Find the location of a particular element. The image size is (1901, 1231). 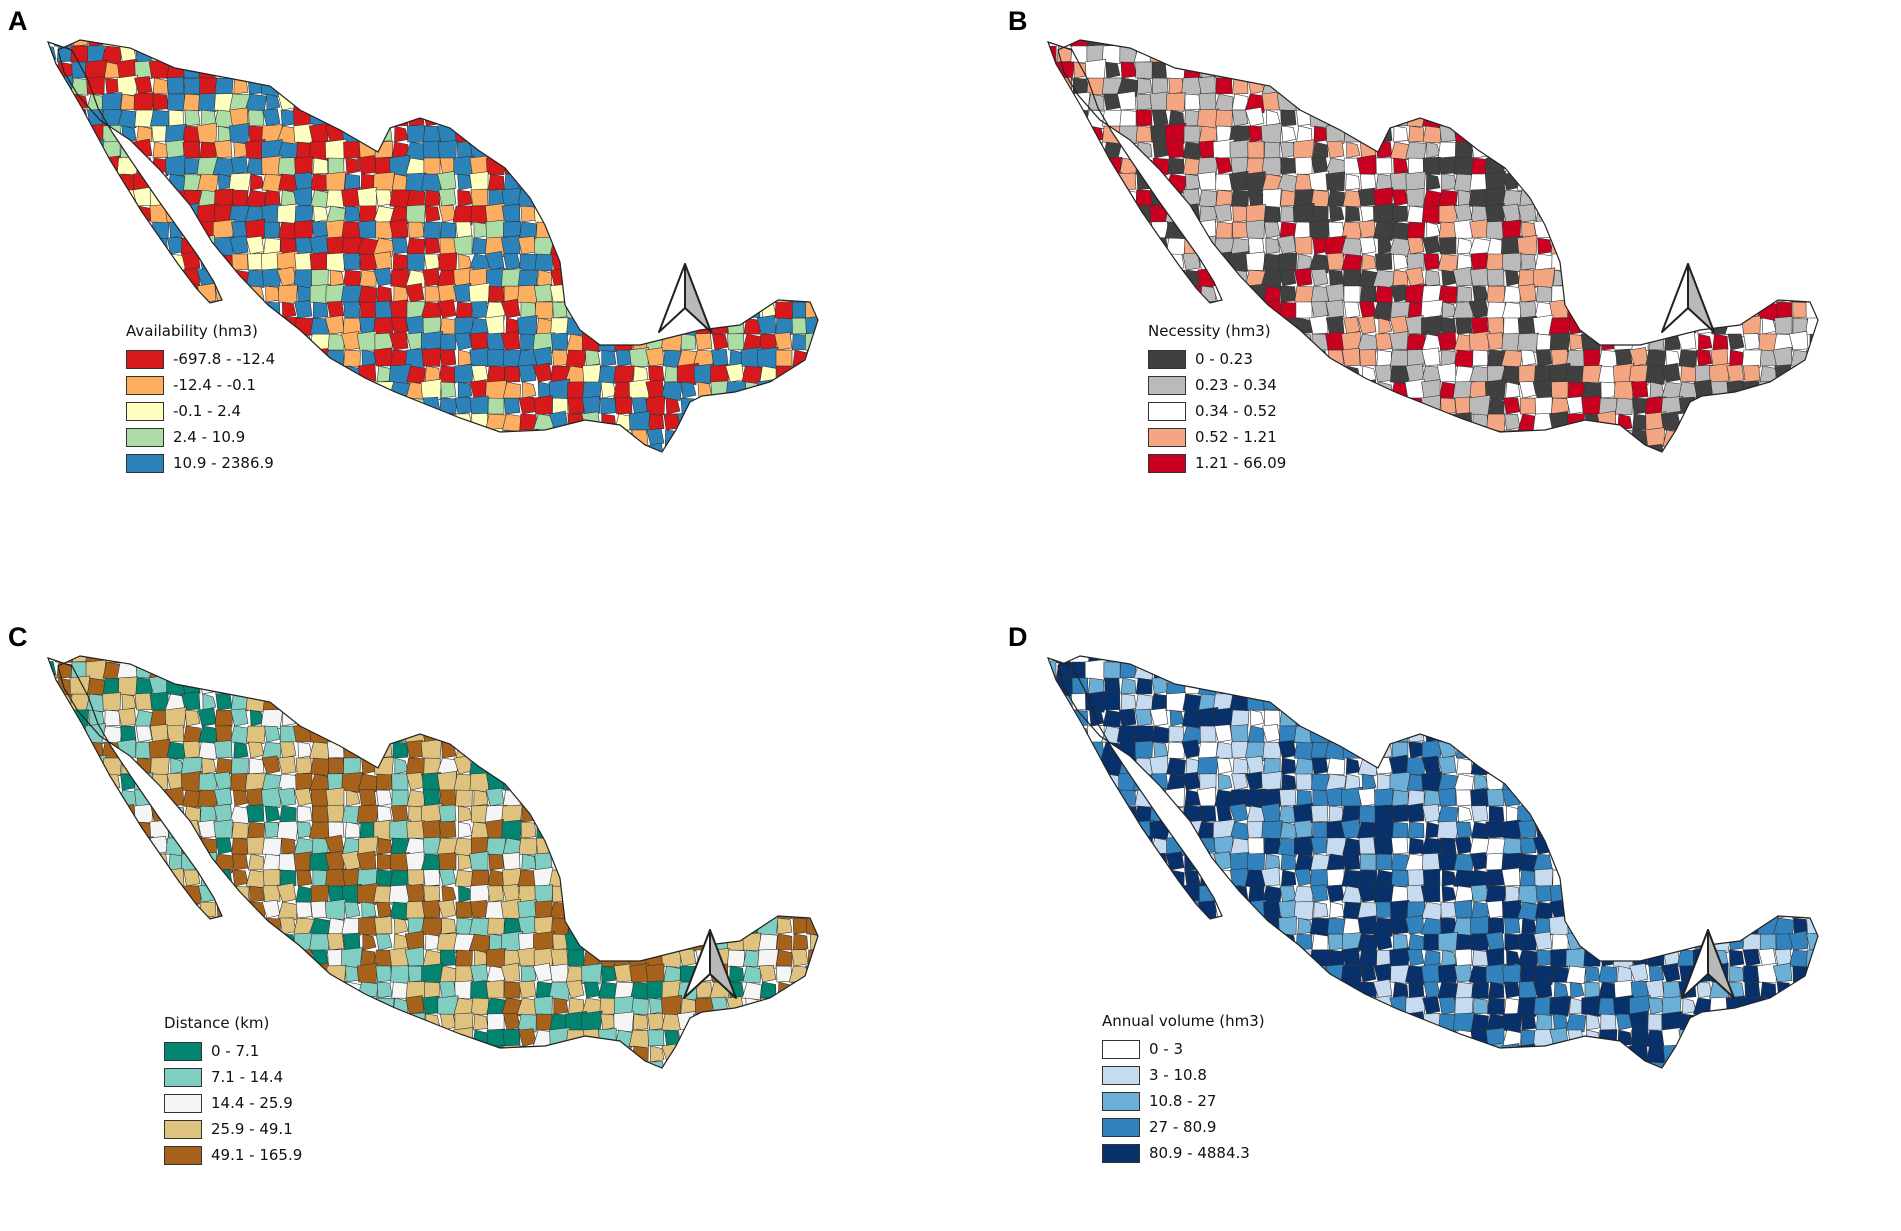

legend-label: 0 - 0.23 is located at coordinates (1224, 359).